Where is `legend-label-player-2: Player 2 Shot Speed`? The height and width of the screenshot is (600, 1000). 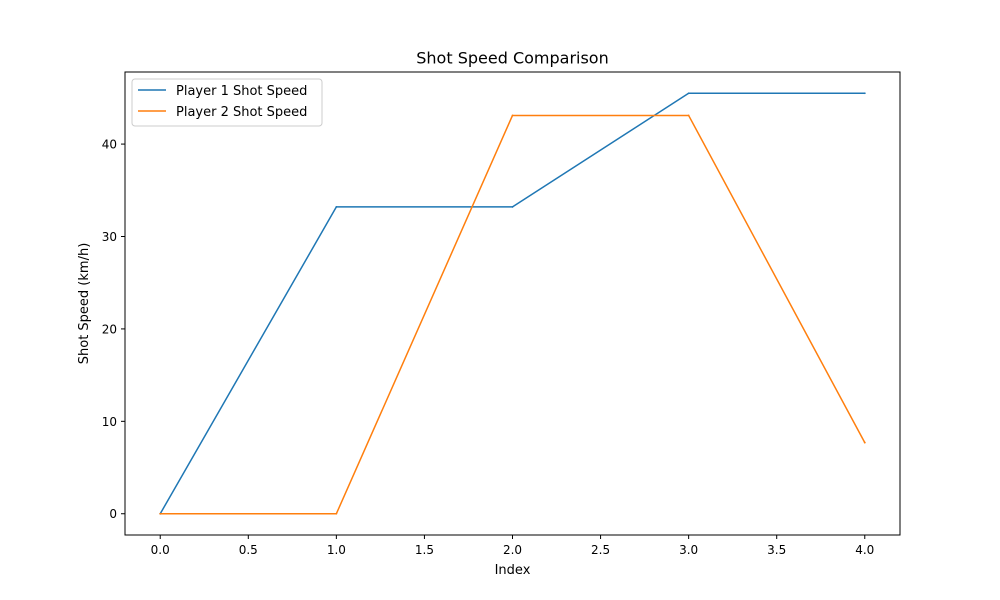
legend-label-player-2: Player 2 Shot Speed is located at coordinates (241, 112).